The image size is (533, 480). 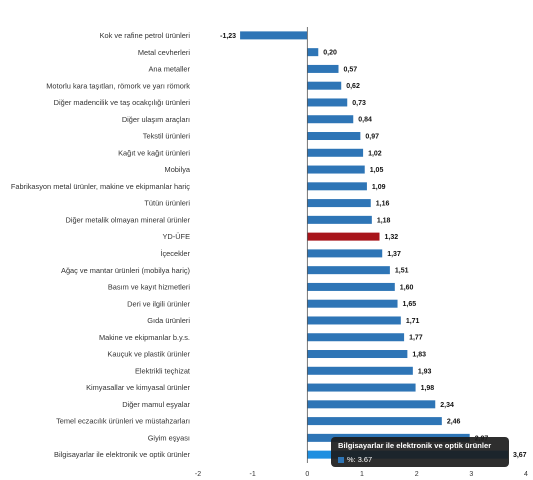 What do you see at coordinates (428, 388) in the screenshot?
I see `value-label: 1,98` at bounding box center [428, 388].